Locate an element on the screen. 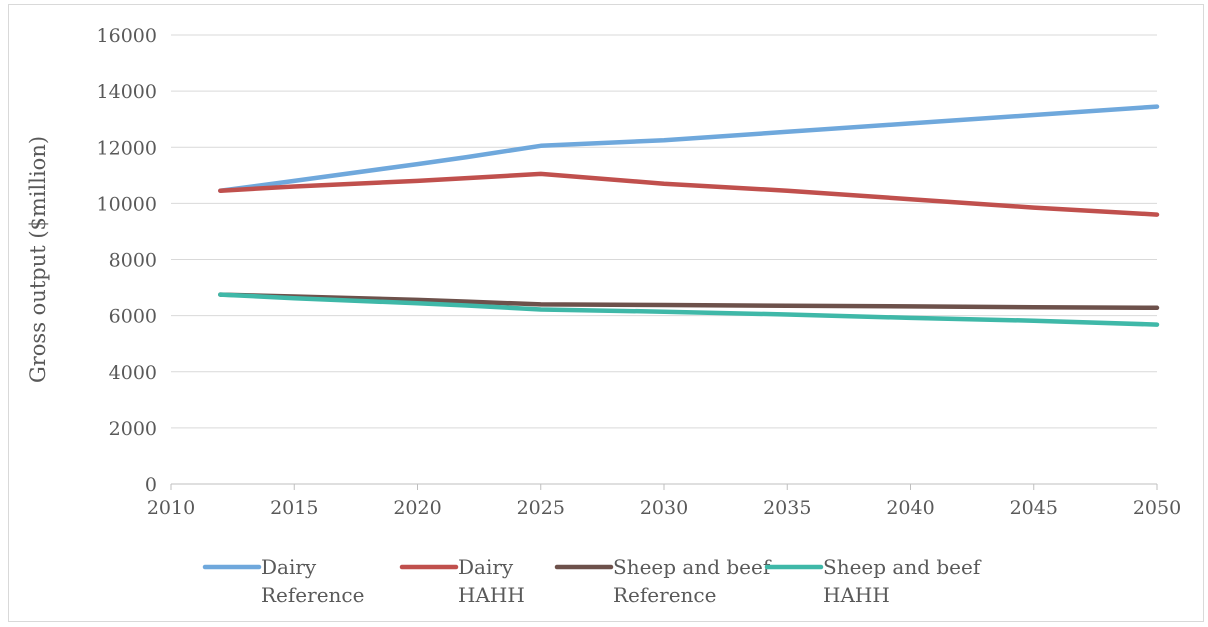 This screenshot has width=1208, height=627. y-tick-4000: 4000 is located at coordinates (133, 373).